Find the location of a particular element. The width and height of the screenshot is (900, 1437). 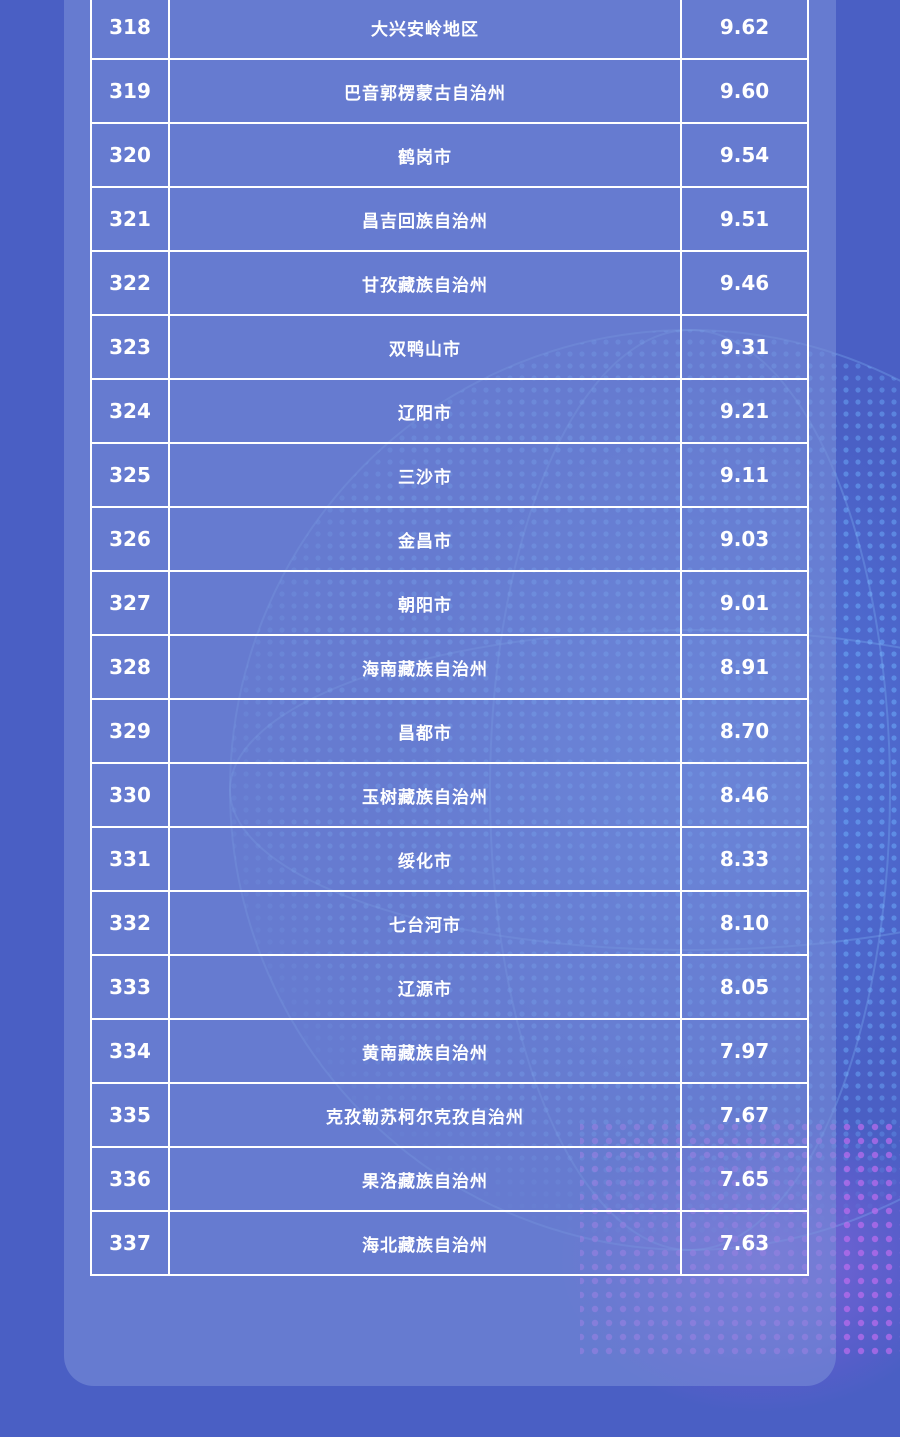

score-cell: 7.63 is located at coordinates (744, 1243).